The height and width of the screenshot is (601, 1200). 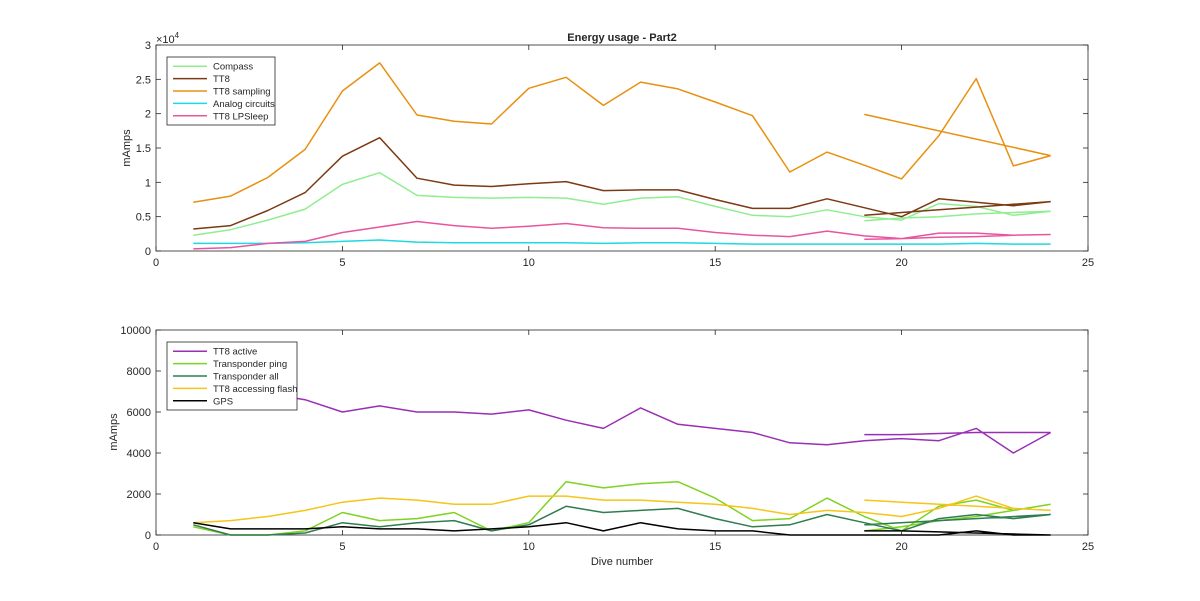 I want to click on top-legend-label: Analog circuits, so click(x=244, y=104).